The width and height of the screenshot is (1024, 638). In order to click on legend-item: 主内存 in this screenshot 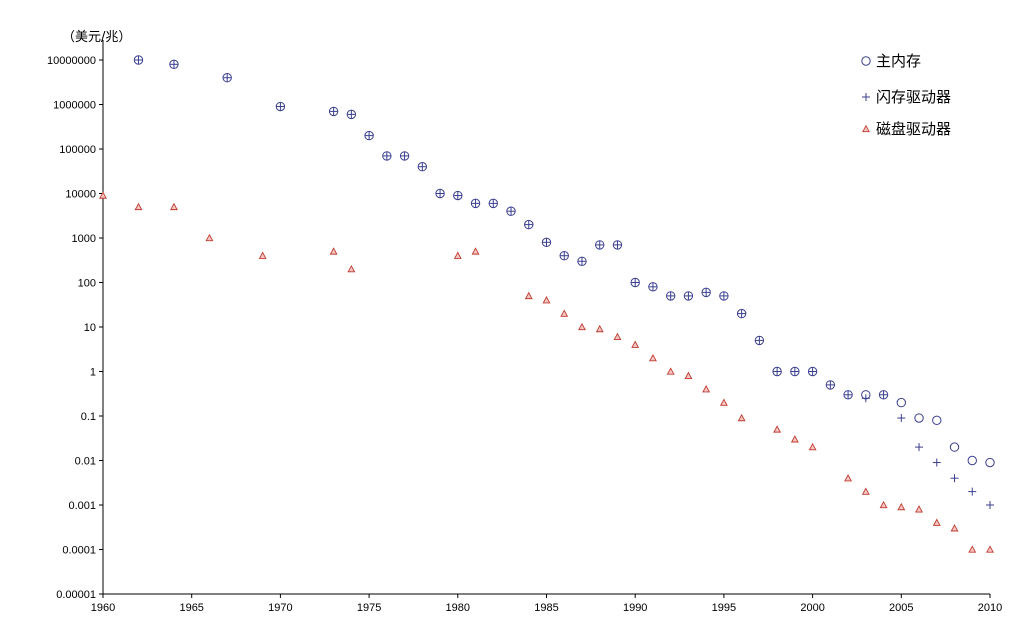, I will do `click(891, 61)`.